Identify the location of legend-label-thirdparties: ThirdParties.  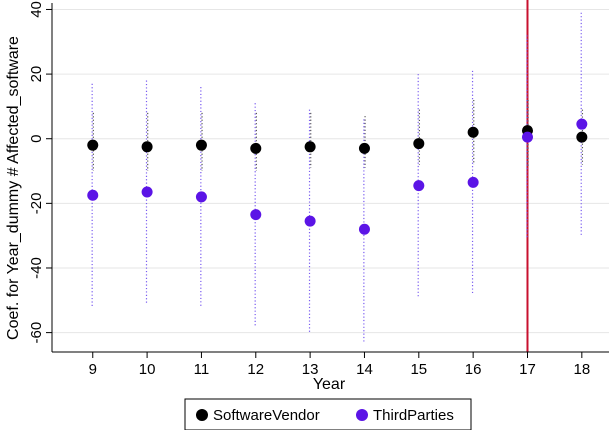
(413, 415).